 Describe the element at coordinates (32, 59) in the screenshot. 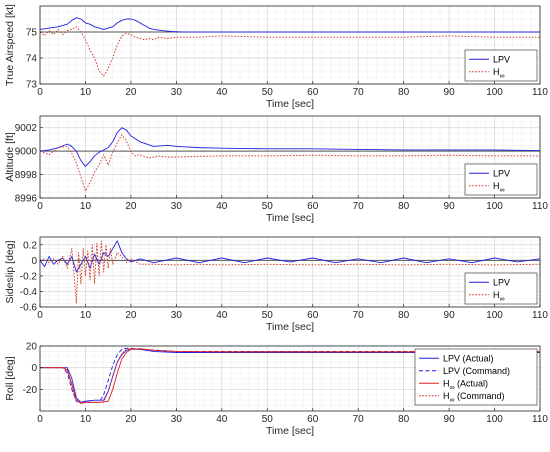

I see `y-tick-label: 74` at that location.